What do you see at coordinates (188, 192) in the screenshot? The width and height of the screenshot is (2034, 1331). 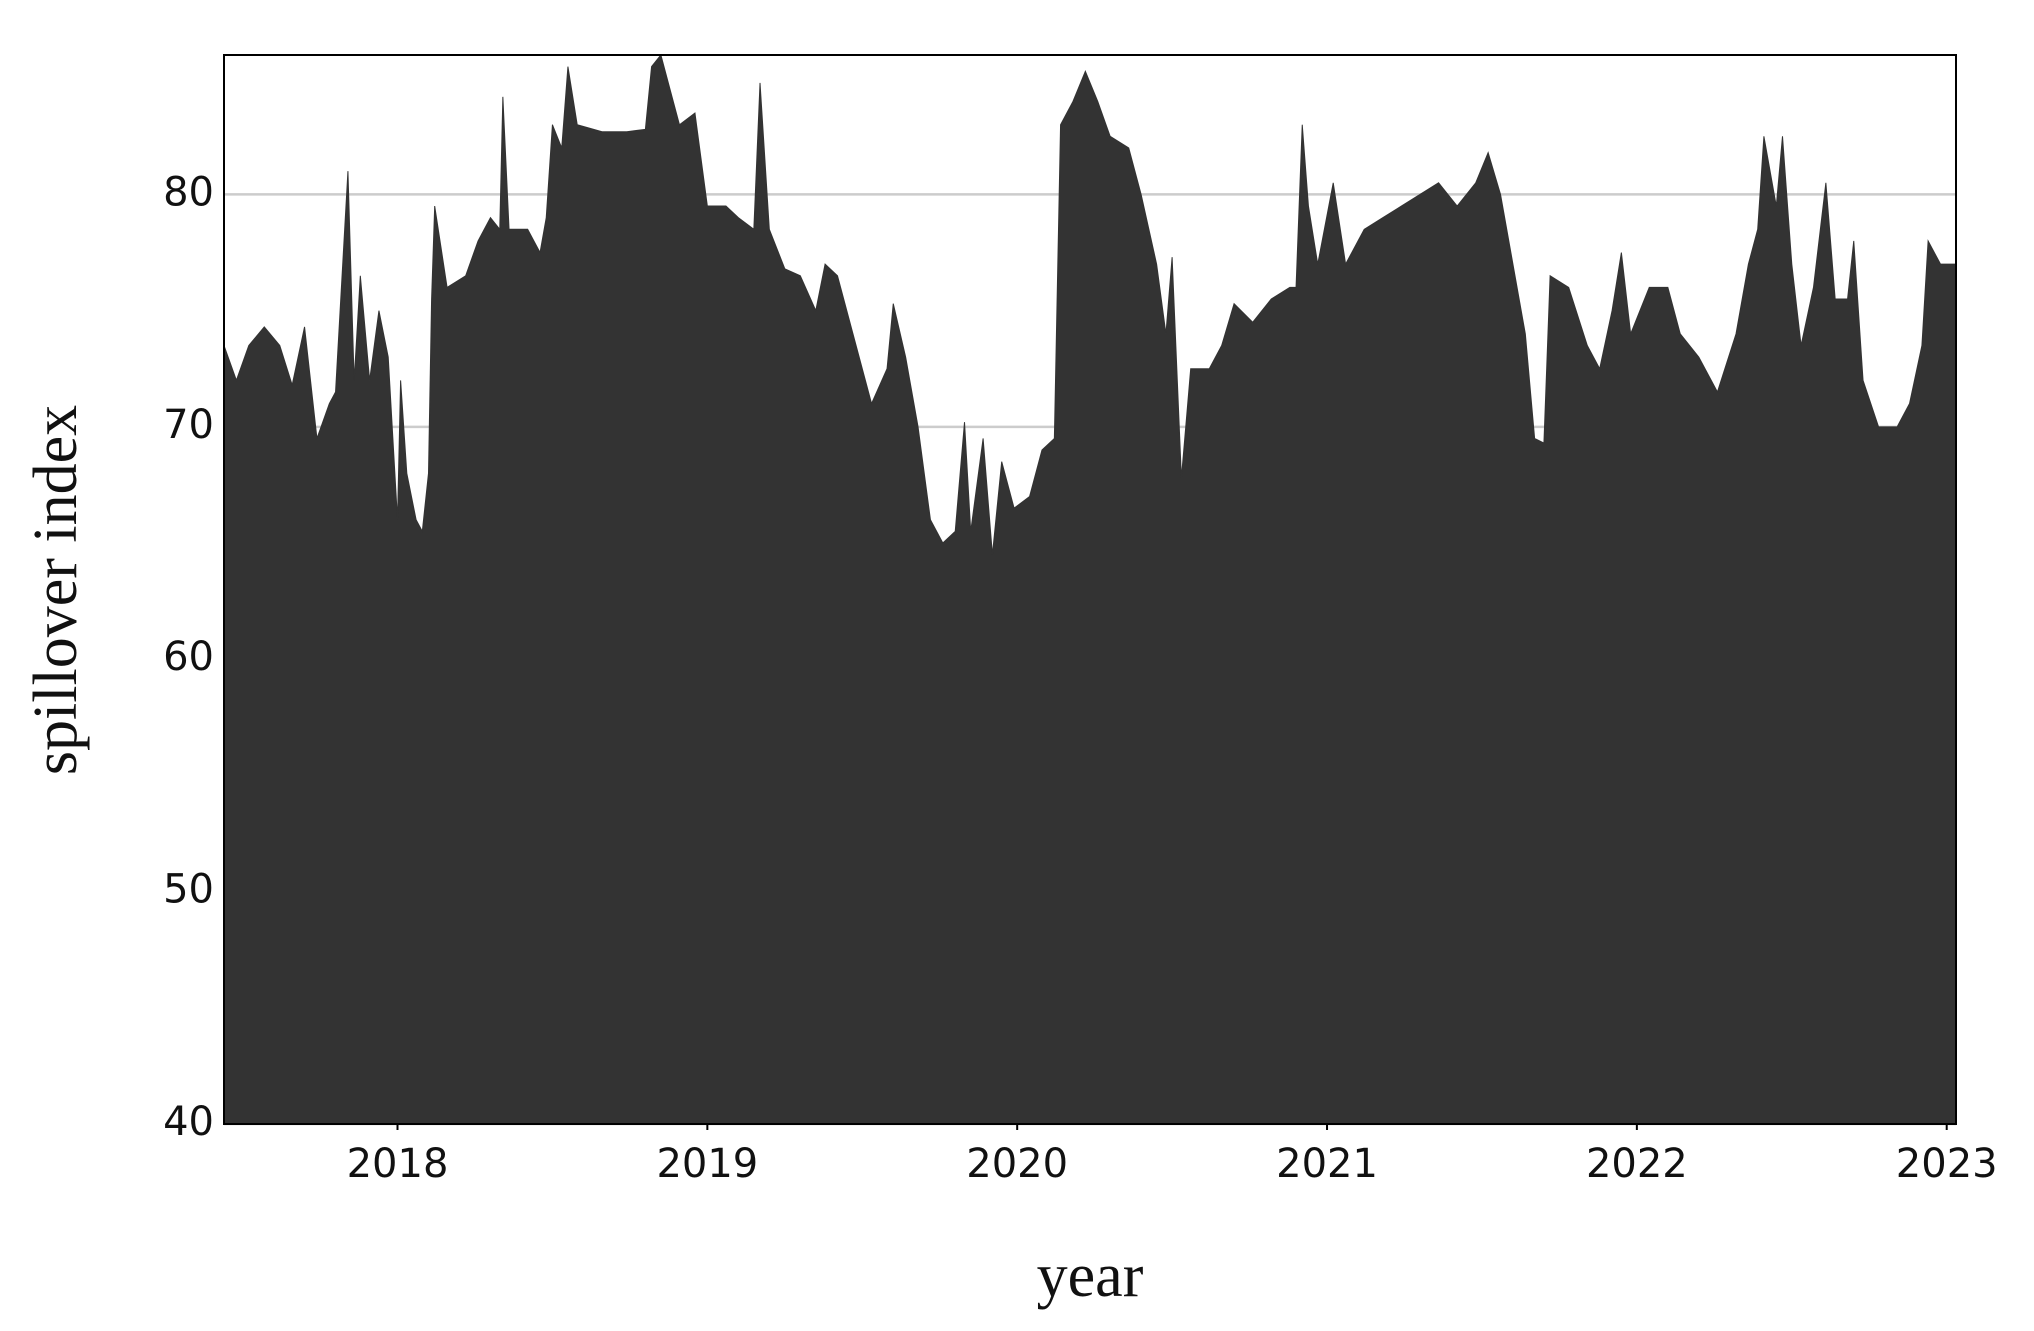 I see `y-tick-label: 80` at bounding box center [188, 192].